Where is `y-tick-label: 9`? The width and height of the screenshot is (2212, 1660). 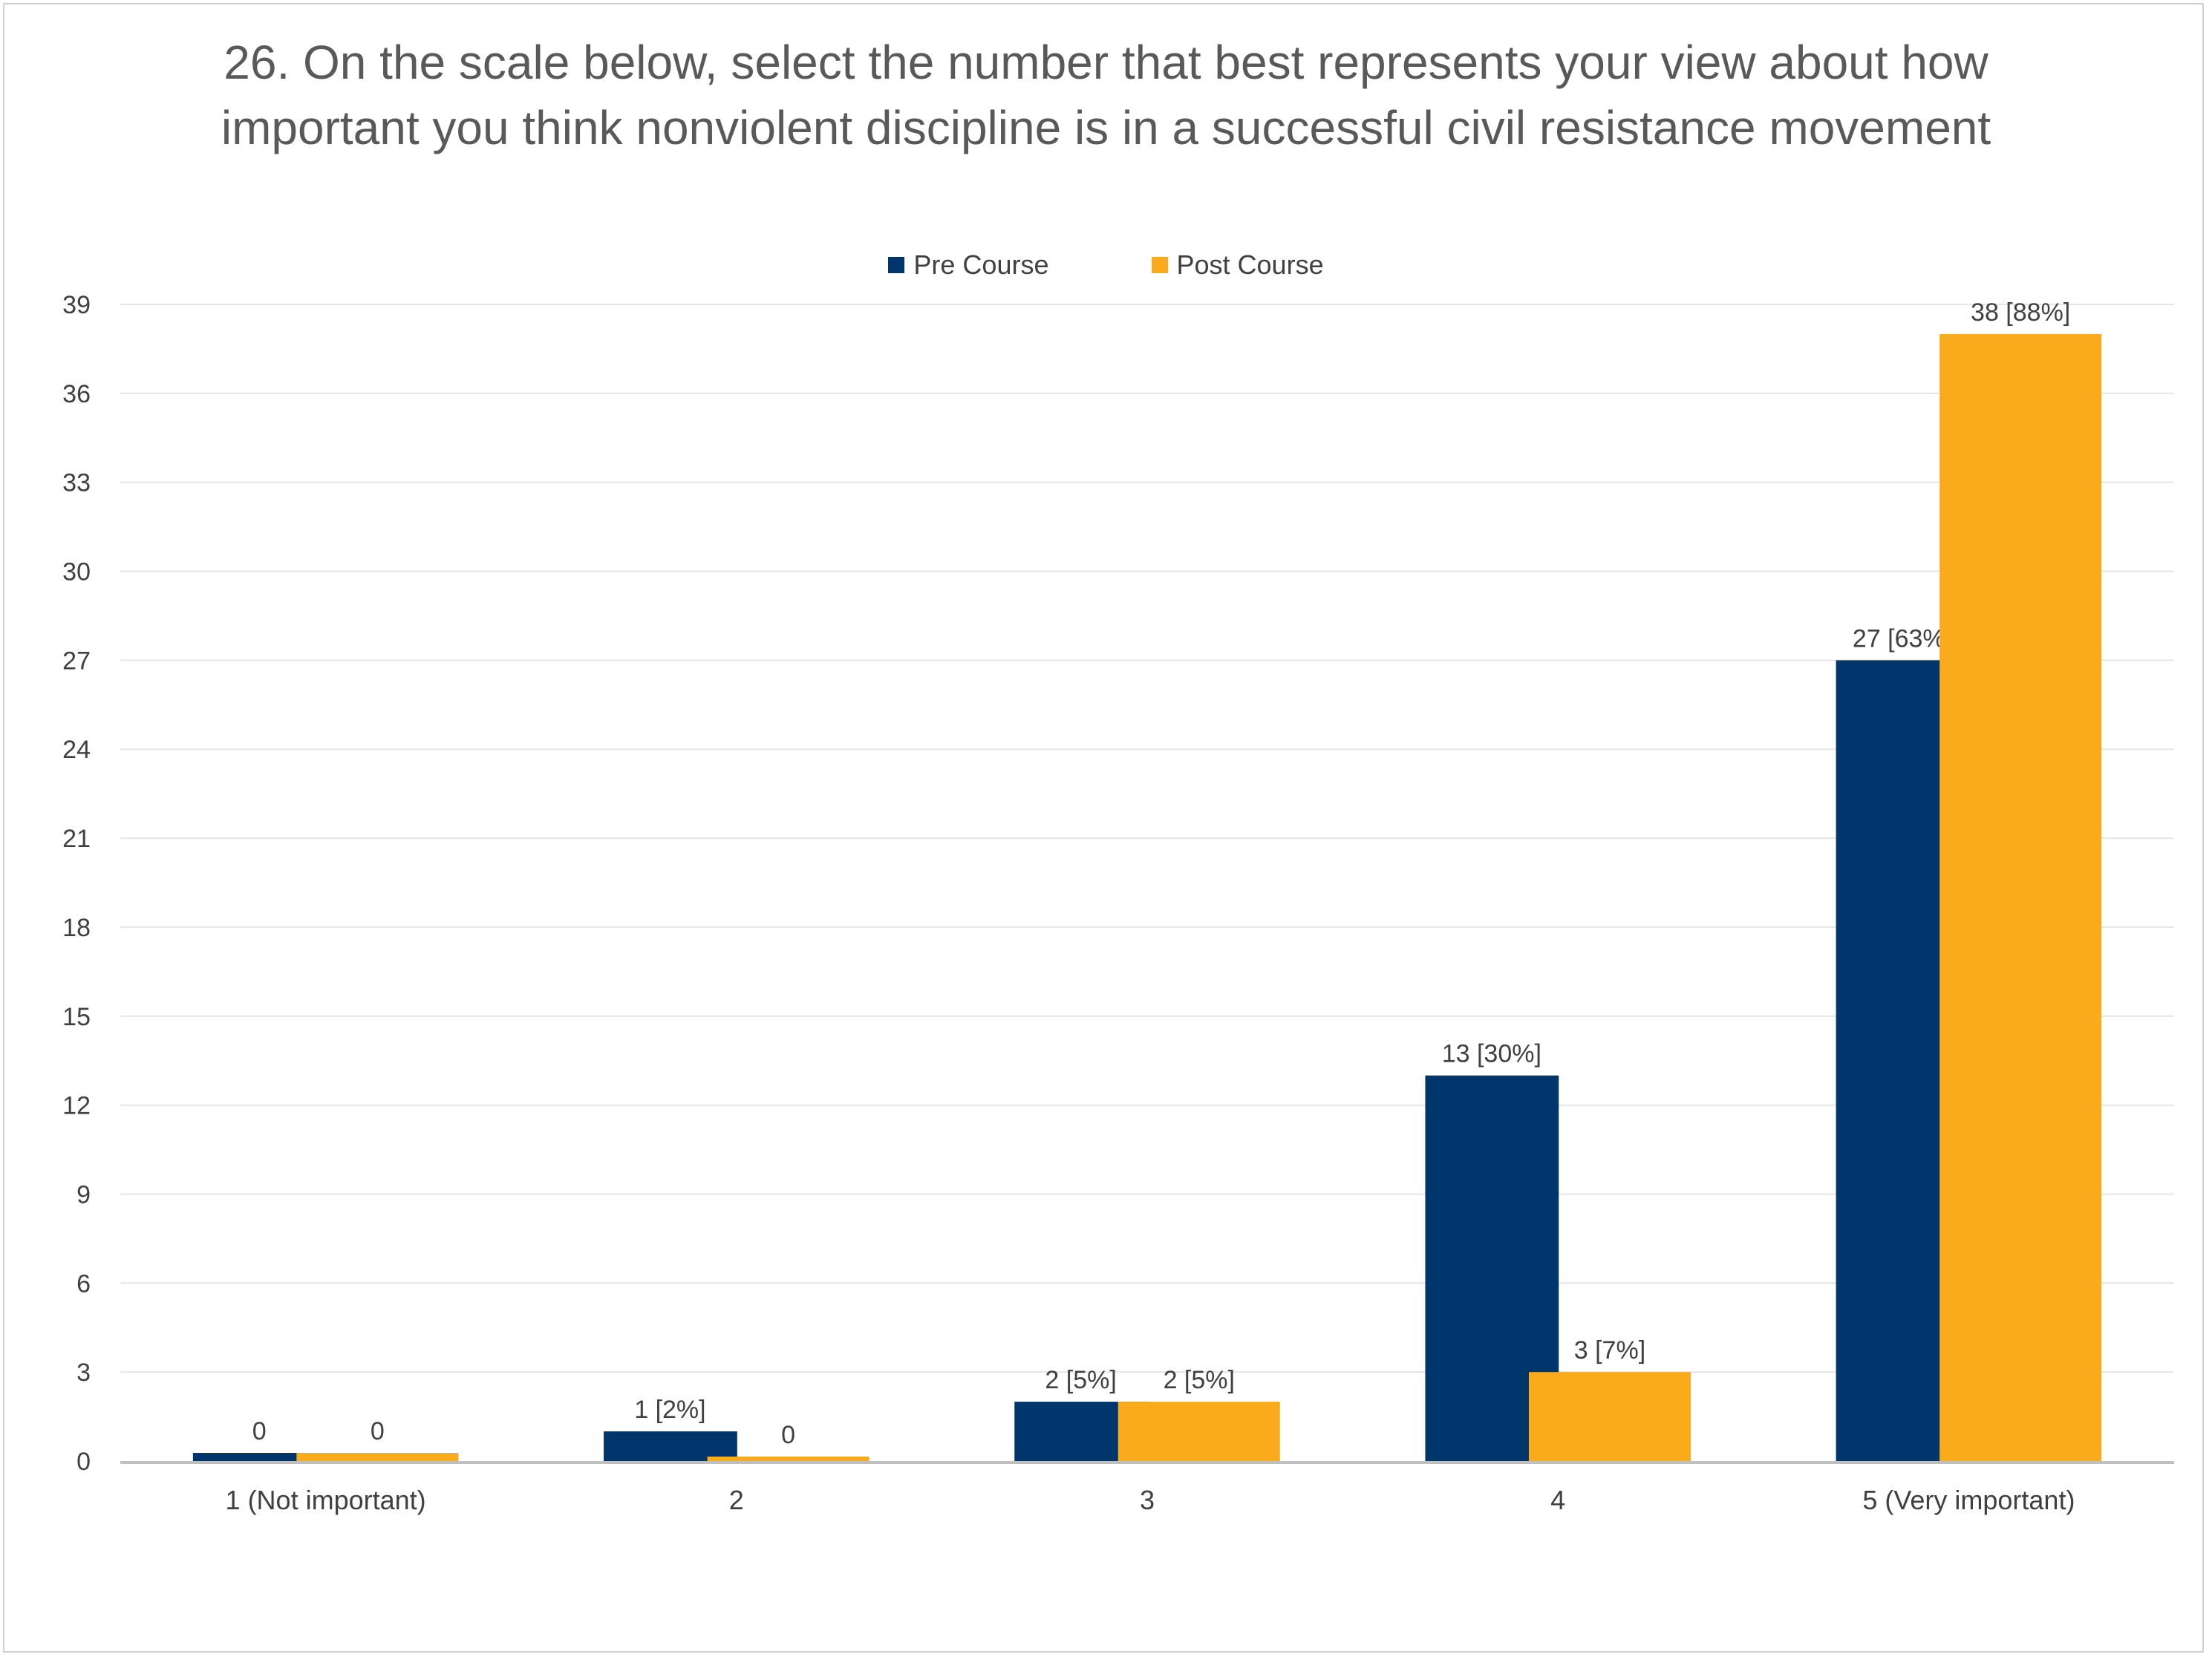
y-tick-label: 9 is located at coordinates (84, 1194).